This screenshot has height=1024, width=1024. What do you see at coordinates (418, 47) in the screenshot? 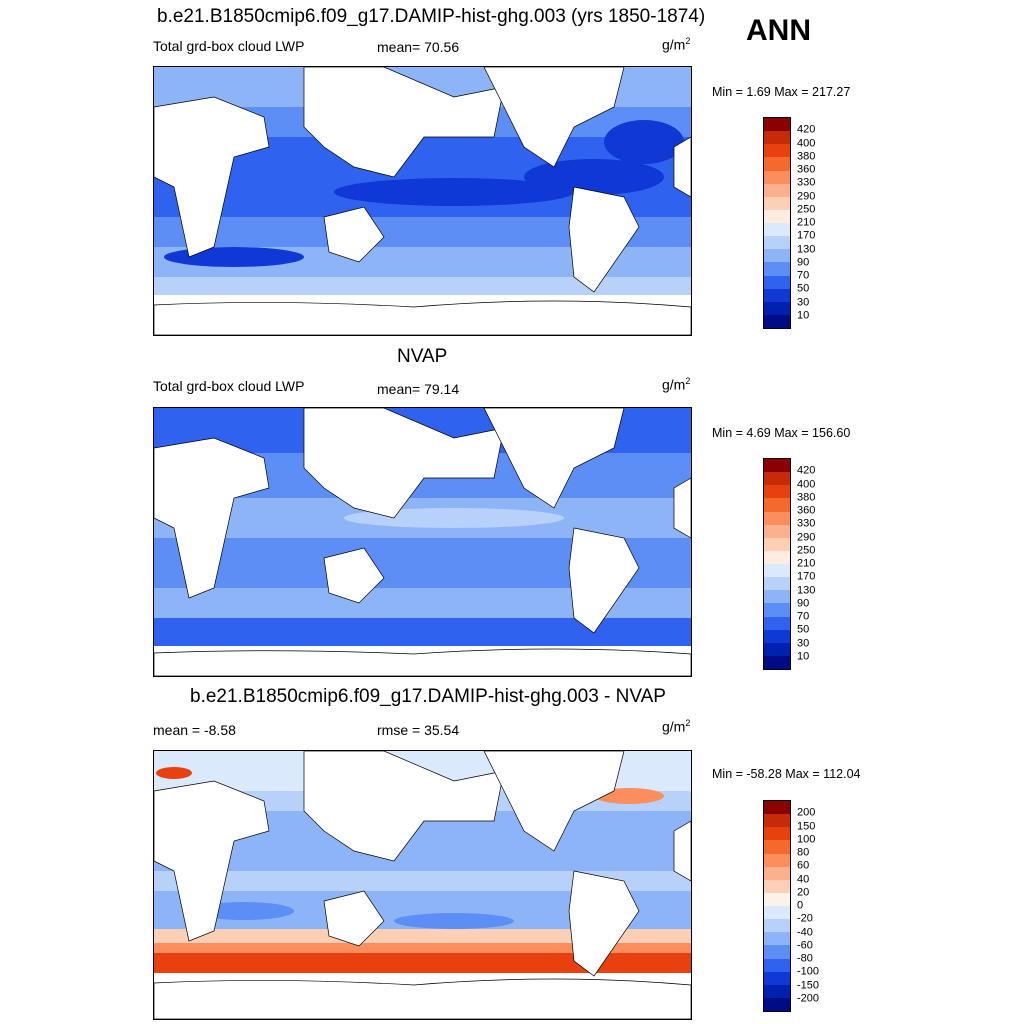
I see `mean-label: mean= 70.56` at bounding box center [418, 47].